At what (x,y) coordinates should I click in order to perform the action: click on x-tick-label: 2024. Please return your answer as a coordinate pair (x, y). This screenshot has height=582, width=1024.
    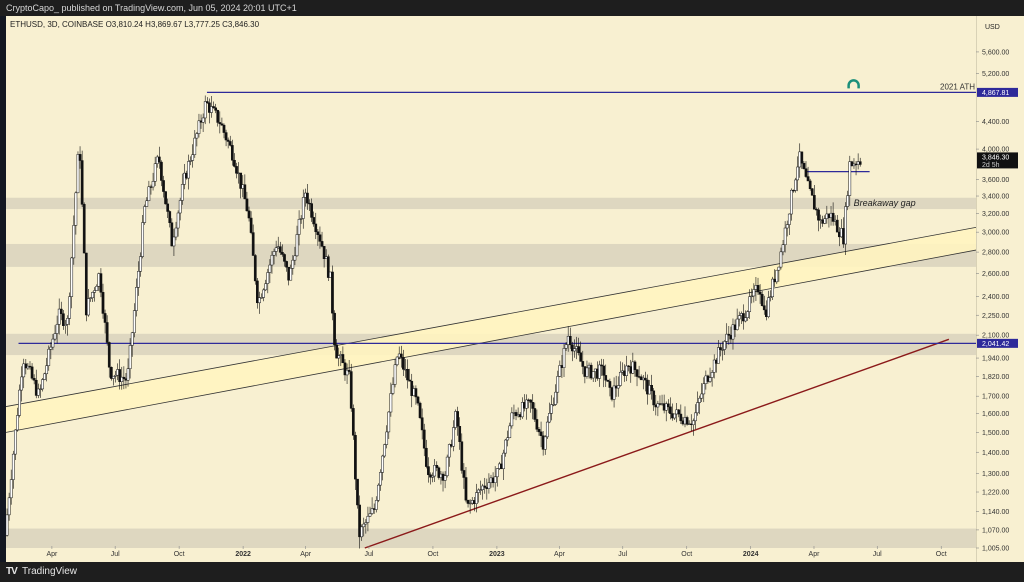
    Looking at the image, I should click on (751, 554).